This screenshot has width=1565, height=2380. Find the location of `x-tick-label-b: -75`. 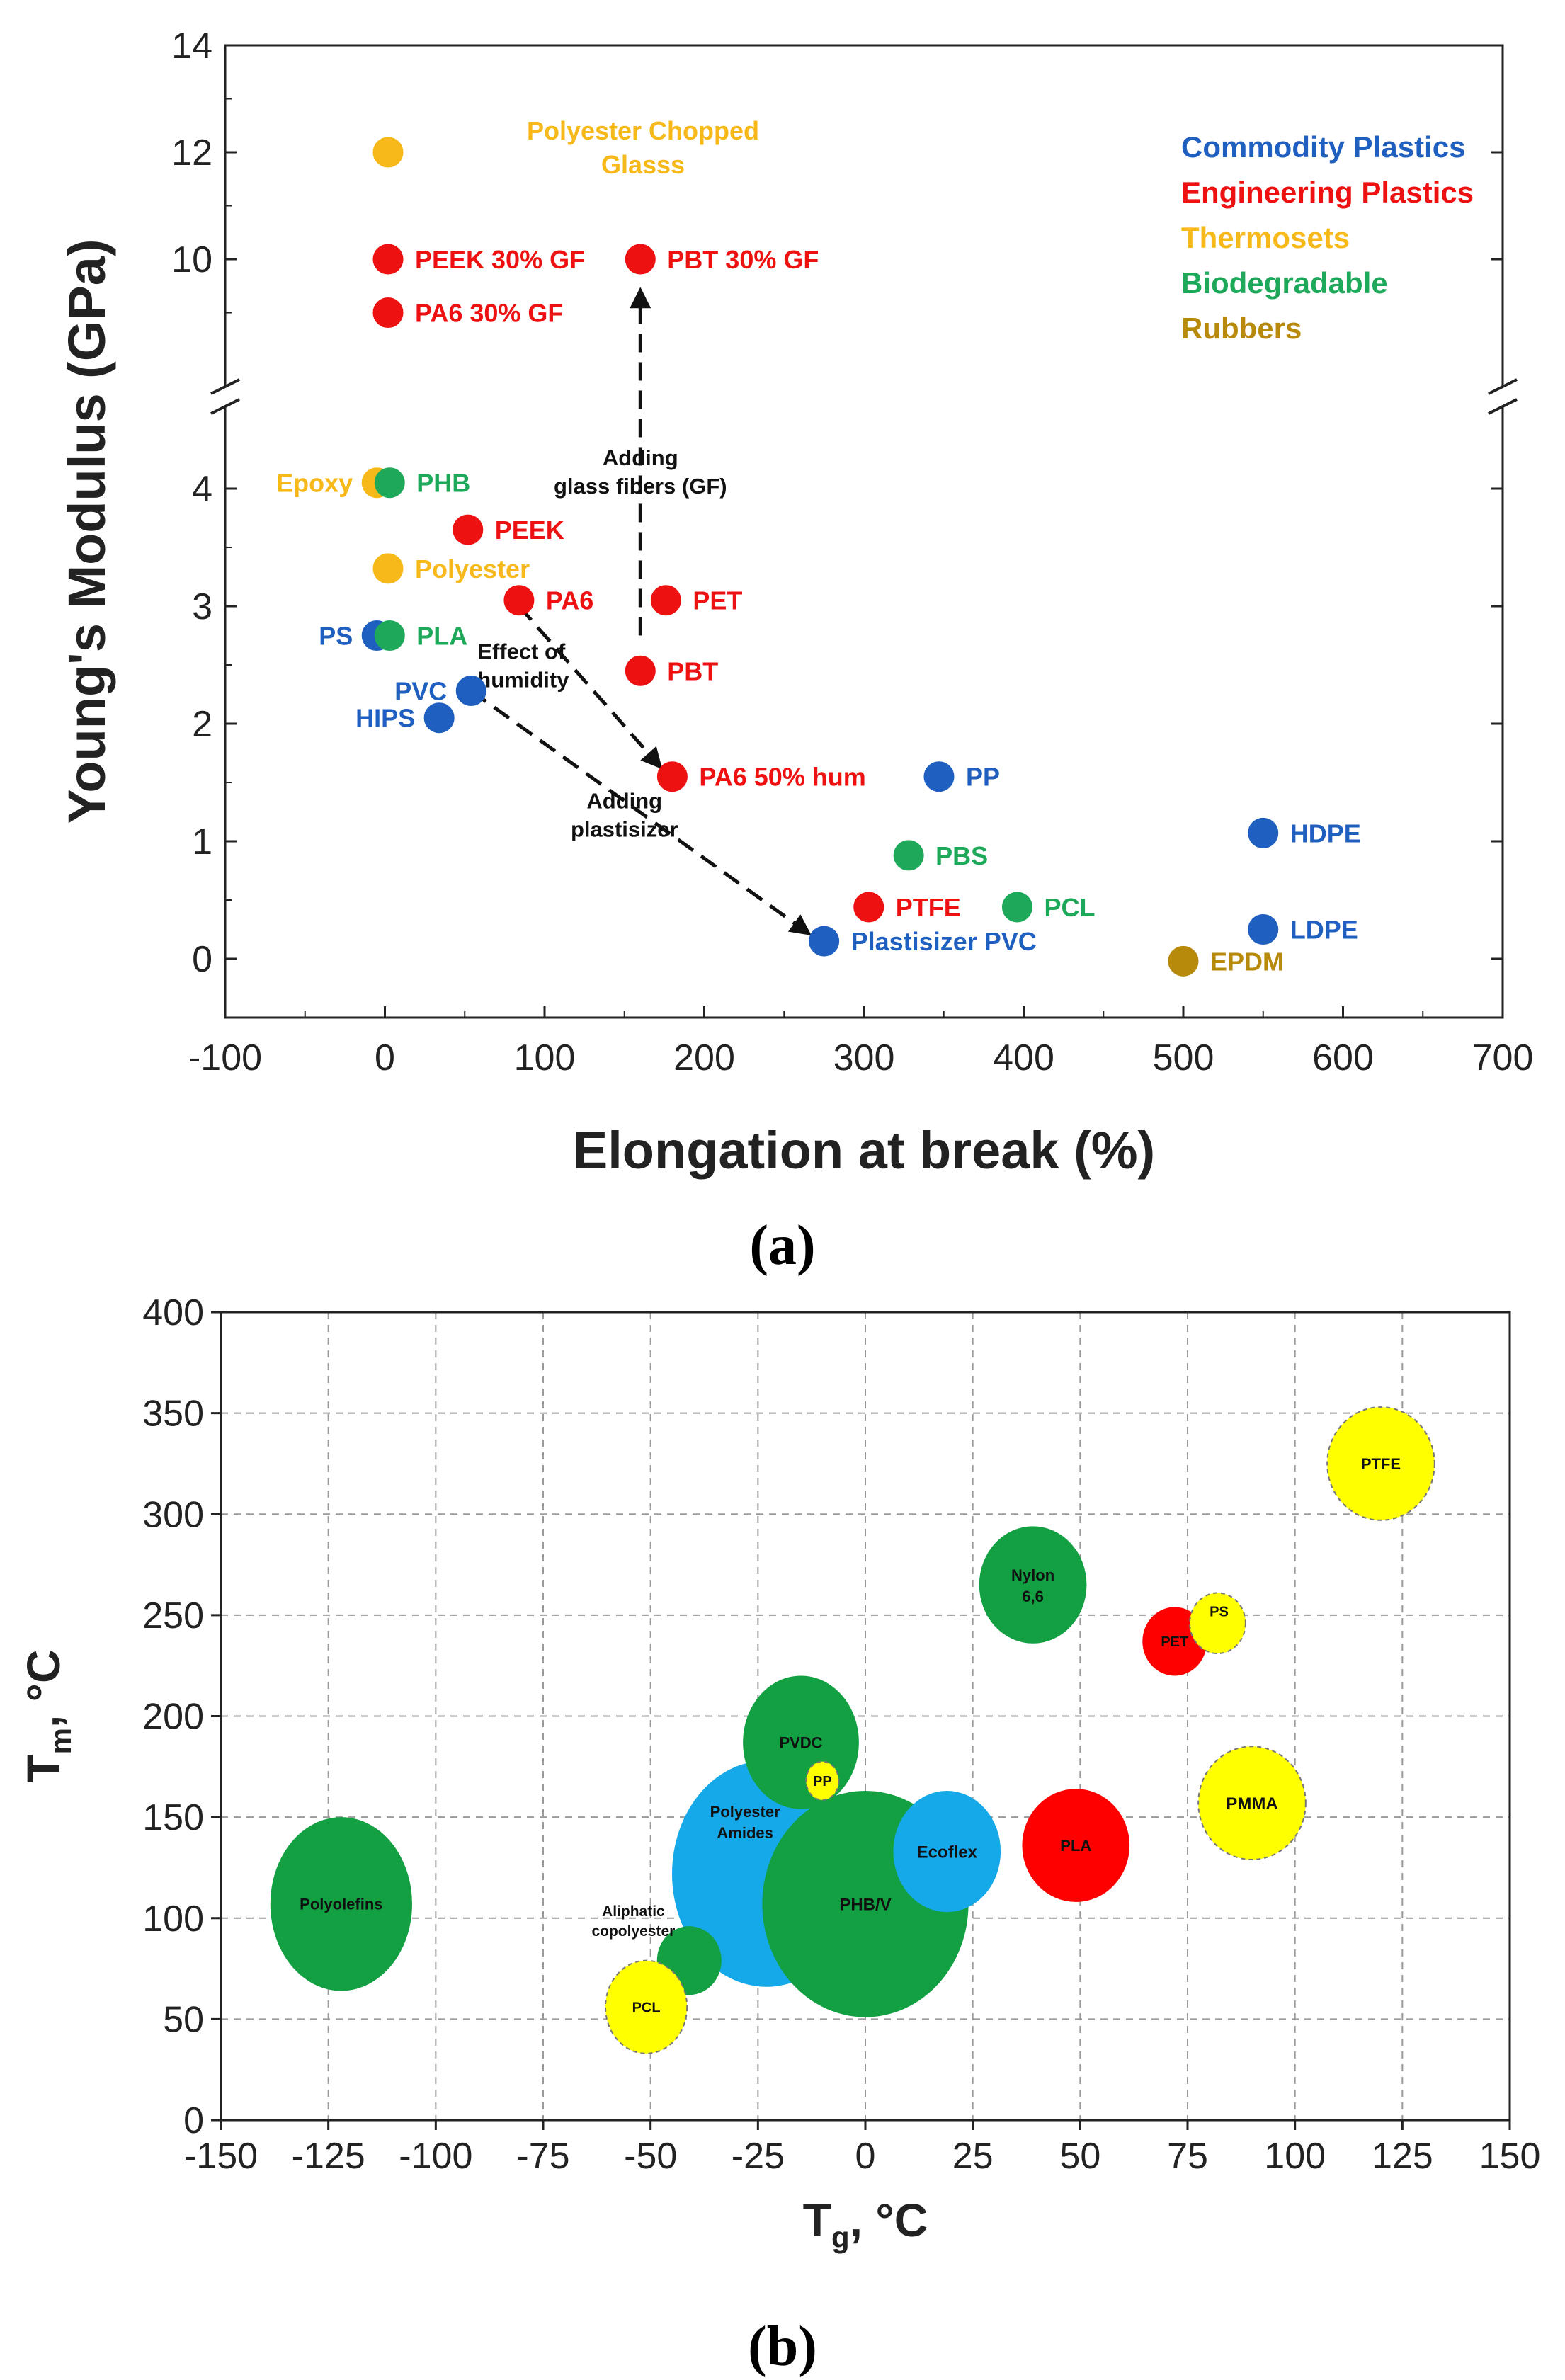

x-tick-label-b: -75 is located at coordinates (542, 2156).